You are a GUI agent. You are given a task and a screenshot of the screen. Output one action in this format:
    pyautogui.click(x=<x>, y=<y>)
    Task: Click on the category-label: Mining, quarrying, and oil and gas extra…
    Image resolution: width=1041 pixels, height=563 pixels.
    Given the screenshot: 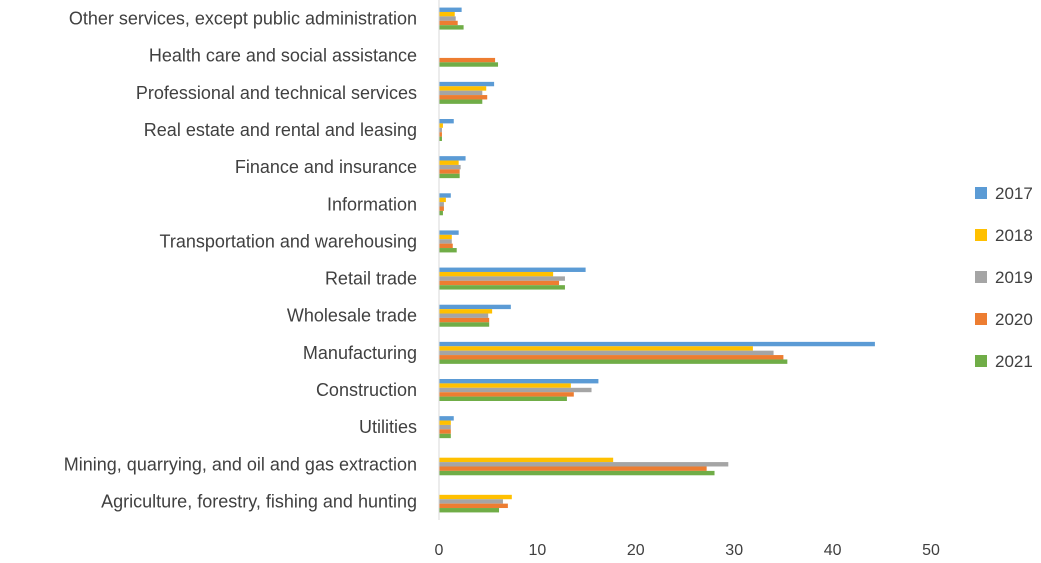 What is the action you would take?
    pyautogui.click(x=240, y=464)
    